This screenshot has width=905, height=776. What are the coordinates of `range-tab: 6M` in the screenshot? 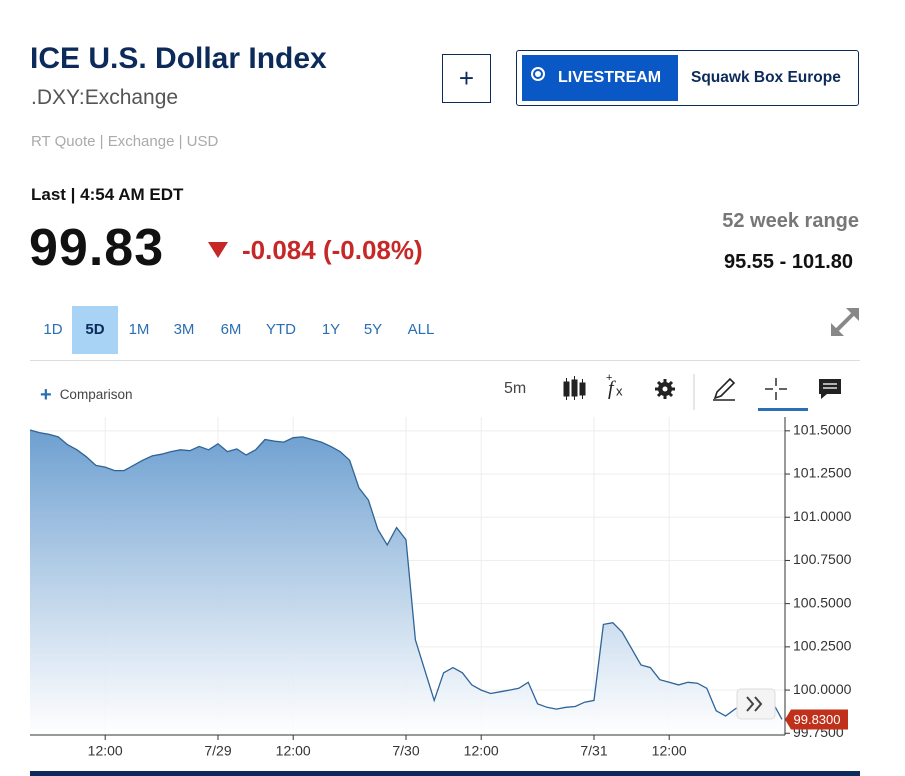 It's located at (231, 329).